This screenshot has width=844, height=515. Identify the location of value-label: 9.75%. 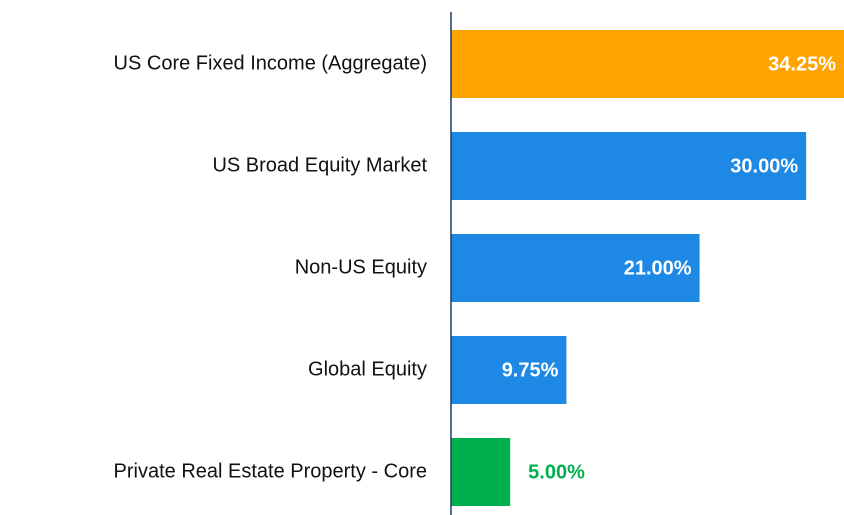
(530, 370).